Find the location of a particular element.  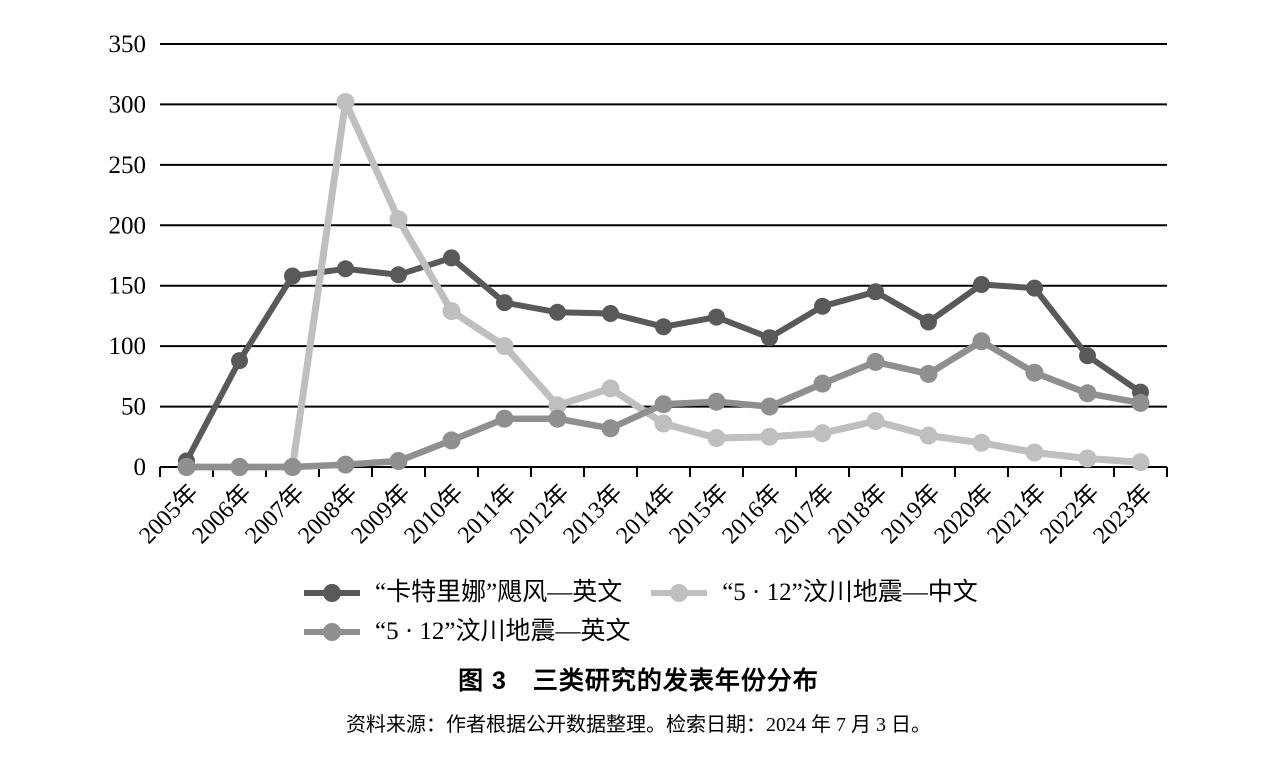

y-axis-tick-label: 50 is located at coordinates (133, 407).